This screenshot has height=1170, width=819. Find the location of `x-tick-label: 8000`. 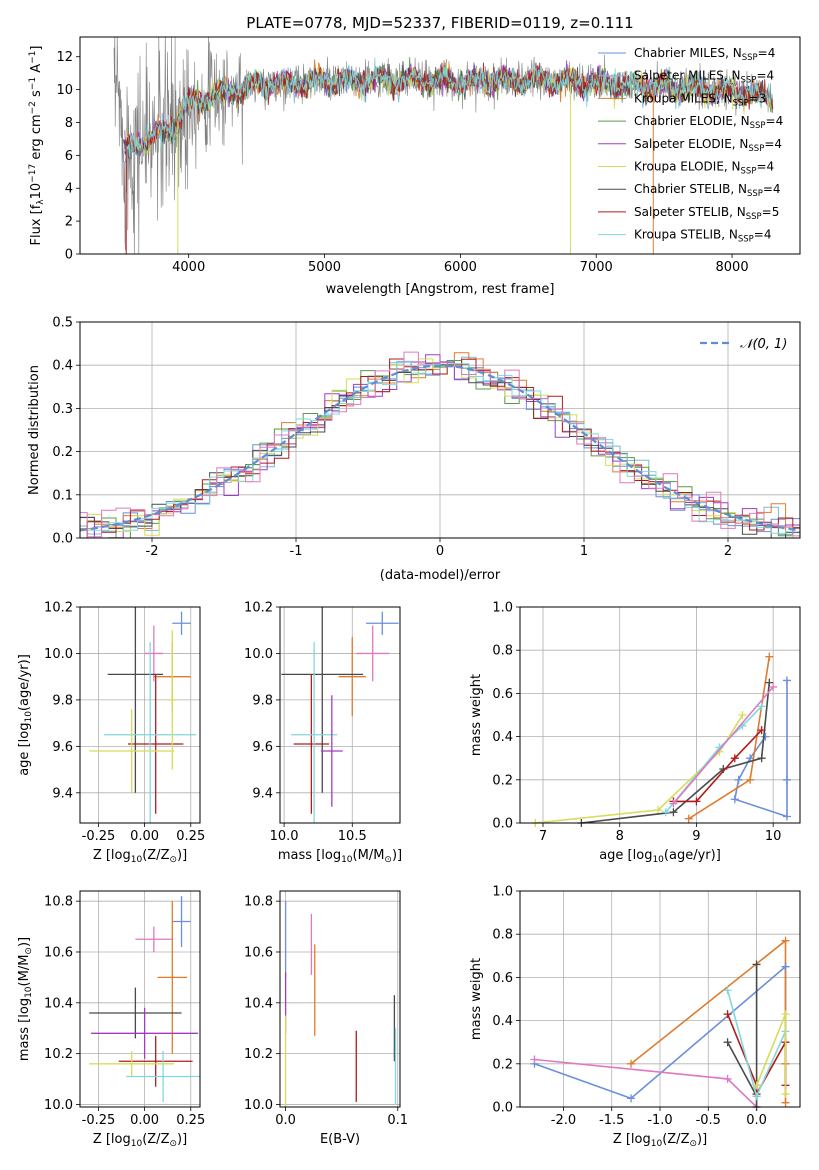

x-tick-label: 8000 is located at coordinates (732, 267).